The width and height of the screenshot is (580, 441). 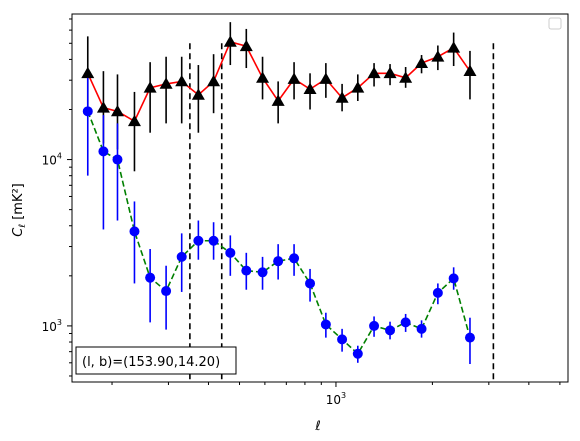 I want to click on annotation-box: (l, b)=(153.90,14.20), so click(x=156, y=360).